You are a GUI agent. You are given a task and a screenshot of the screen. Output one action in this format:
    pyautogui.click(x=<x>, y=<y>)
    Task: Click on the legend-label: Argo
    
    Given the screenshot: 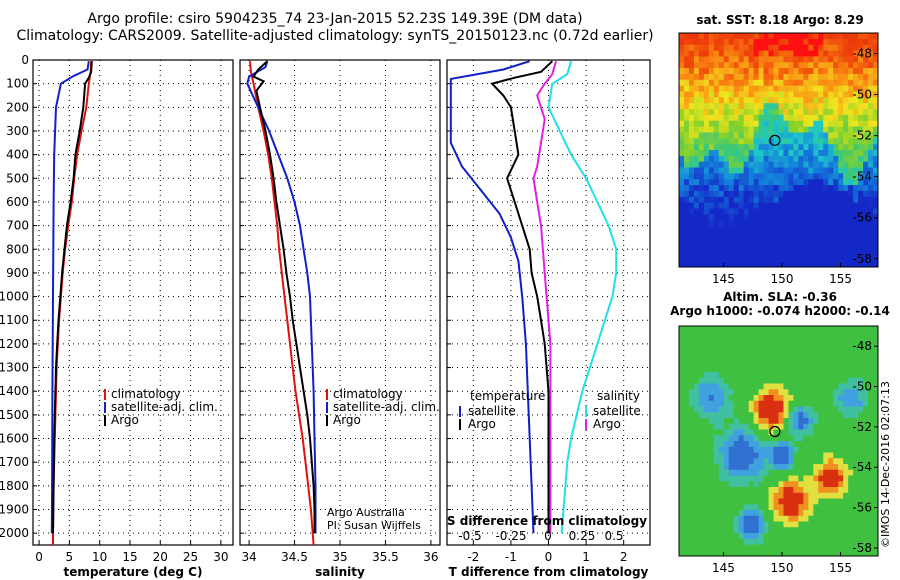 What is the action you would take?
    pyautogui.click(x=125, y=420)
    